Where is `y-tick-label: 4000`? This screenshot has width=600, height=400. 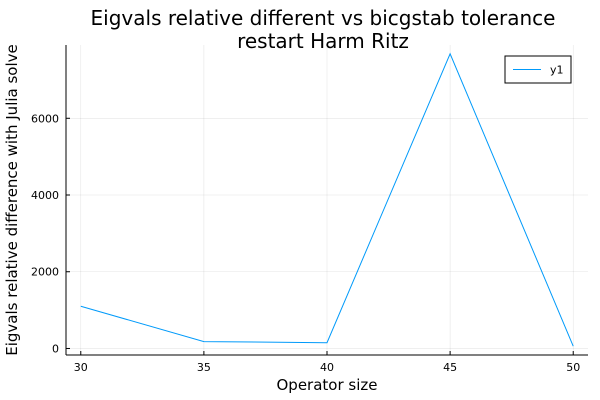 y-tick-label: 4000 is located at coordinates (45, 195).